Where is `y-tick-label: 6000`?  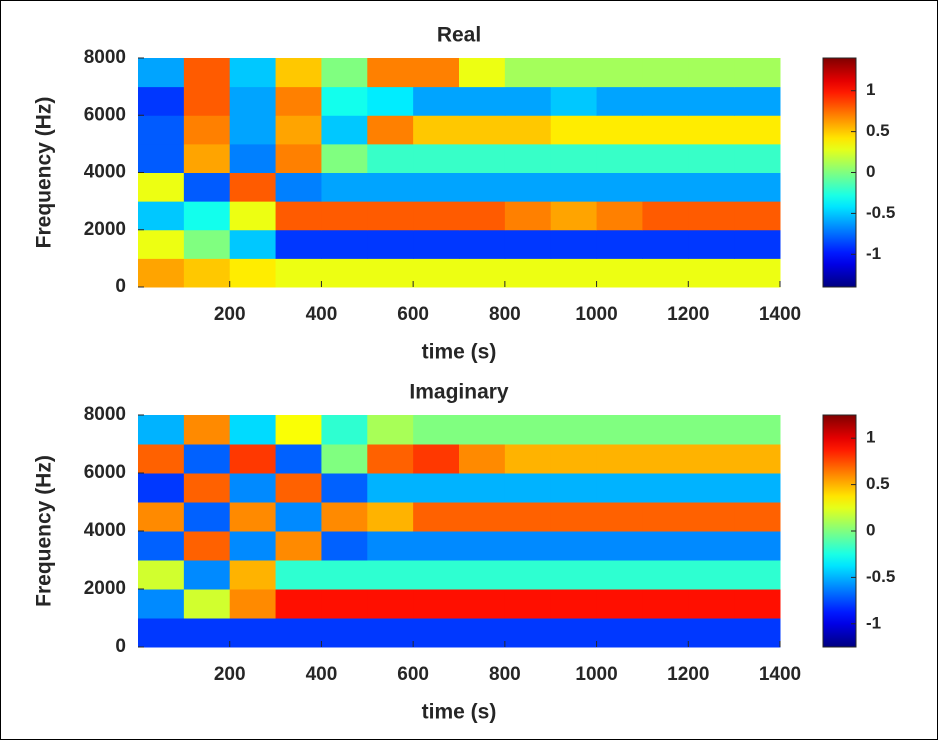 y-tick-label: 6000 is located at coordinates (105, 472).